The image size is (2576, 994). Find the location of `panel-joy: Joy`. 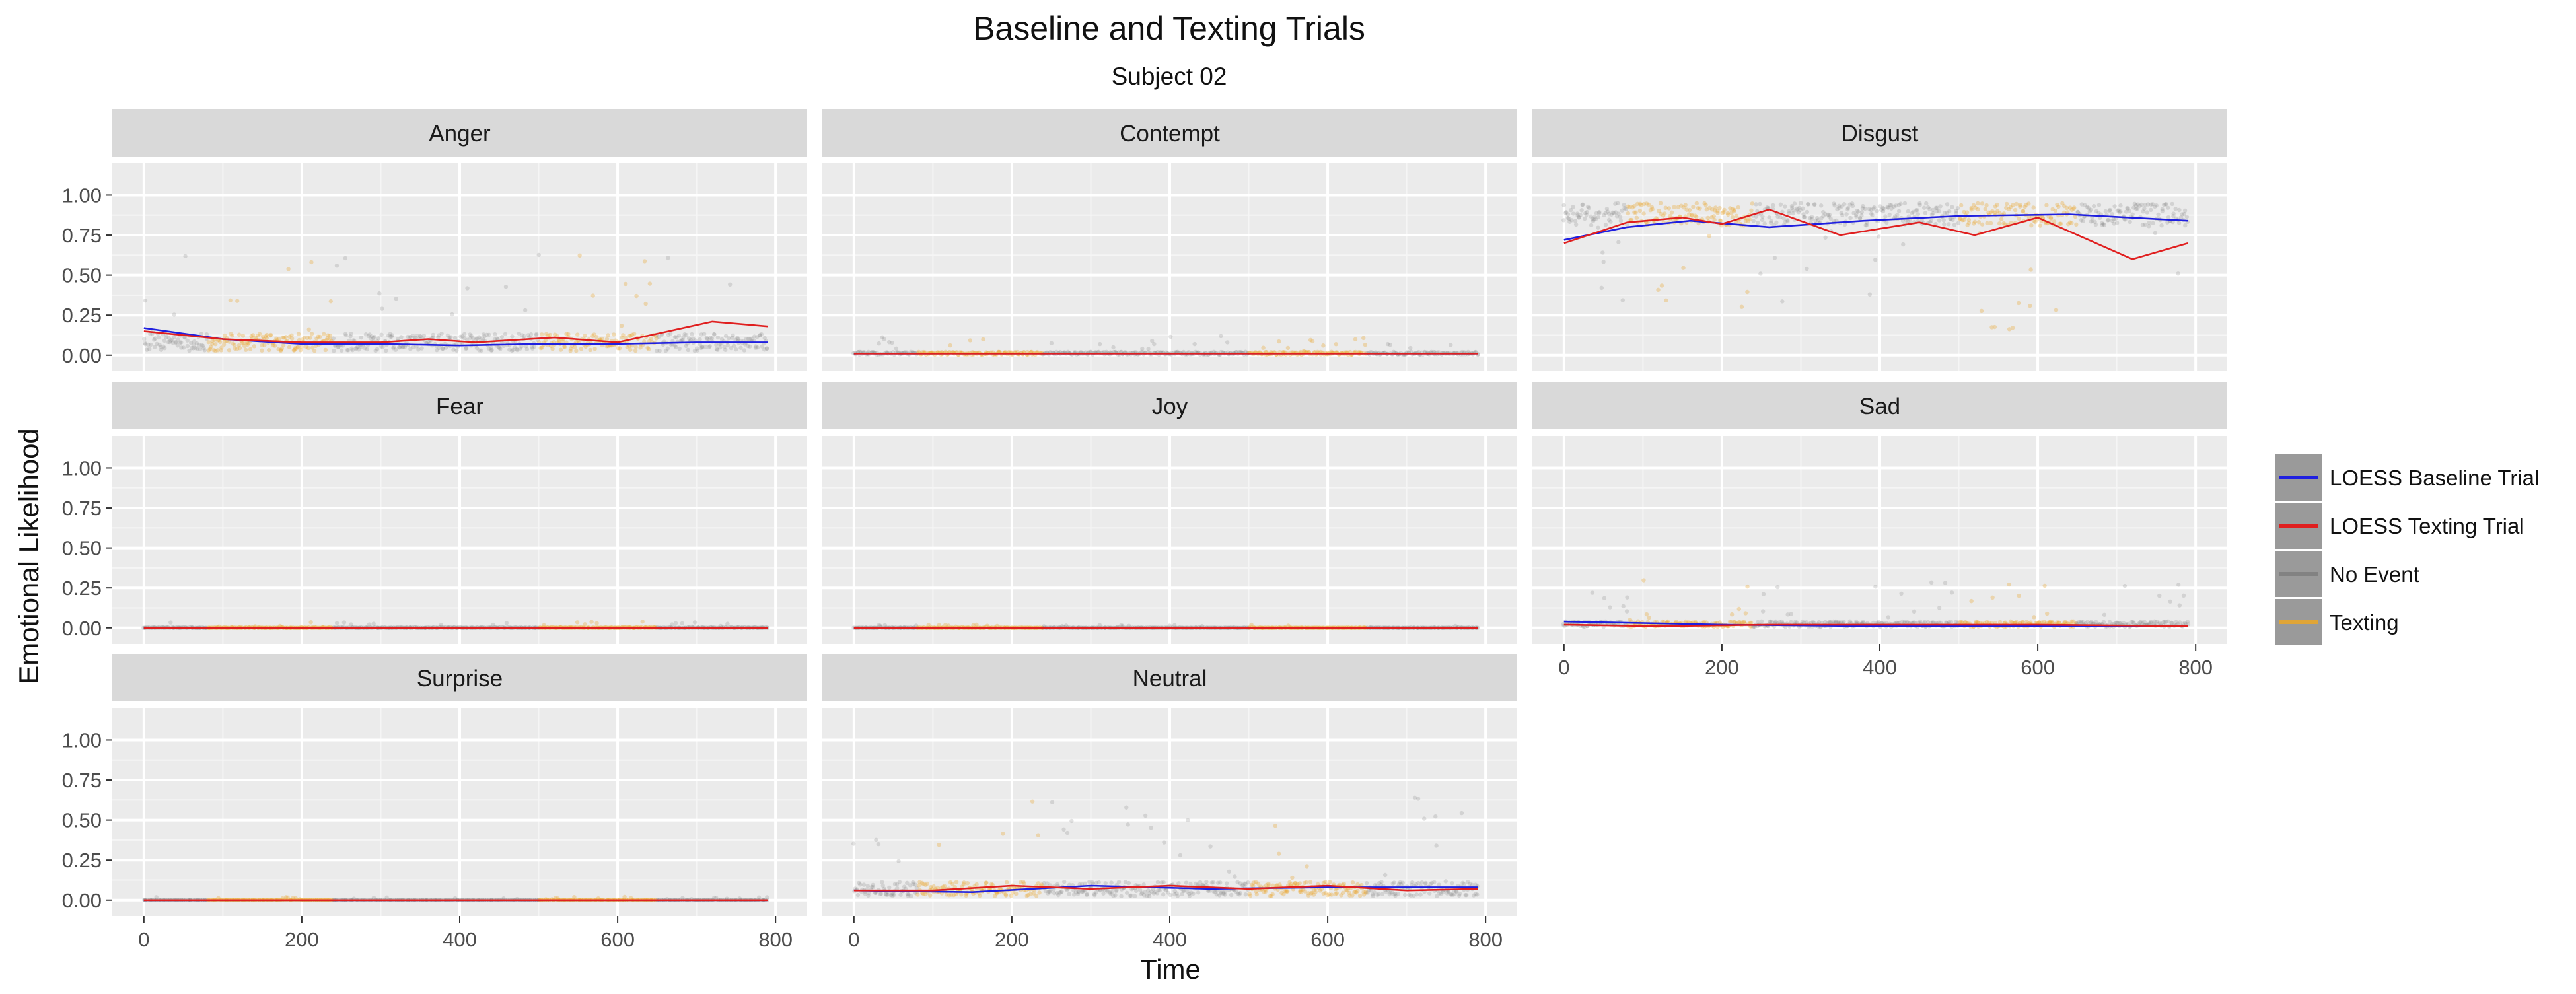

panel-joy: Joy is located at coordinates (1169, 513).